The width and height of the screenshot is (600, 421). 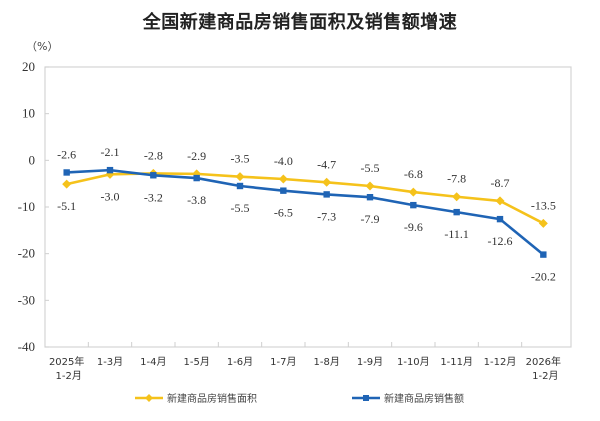 What do you see at coordinates (326, 164) in the screenshot?
I see `data-label: -4.7` at bounding box center [326, 164].